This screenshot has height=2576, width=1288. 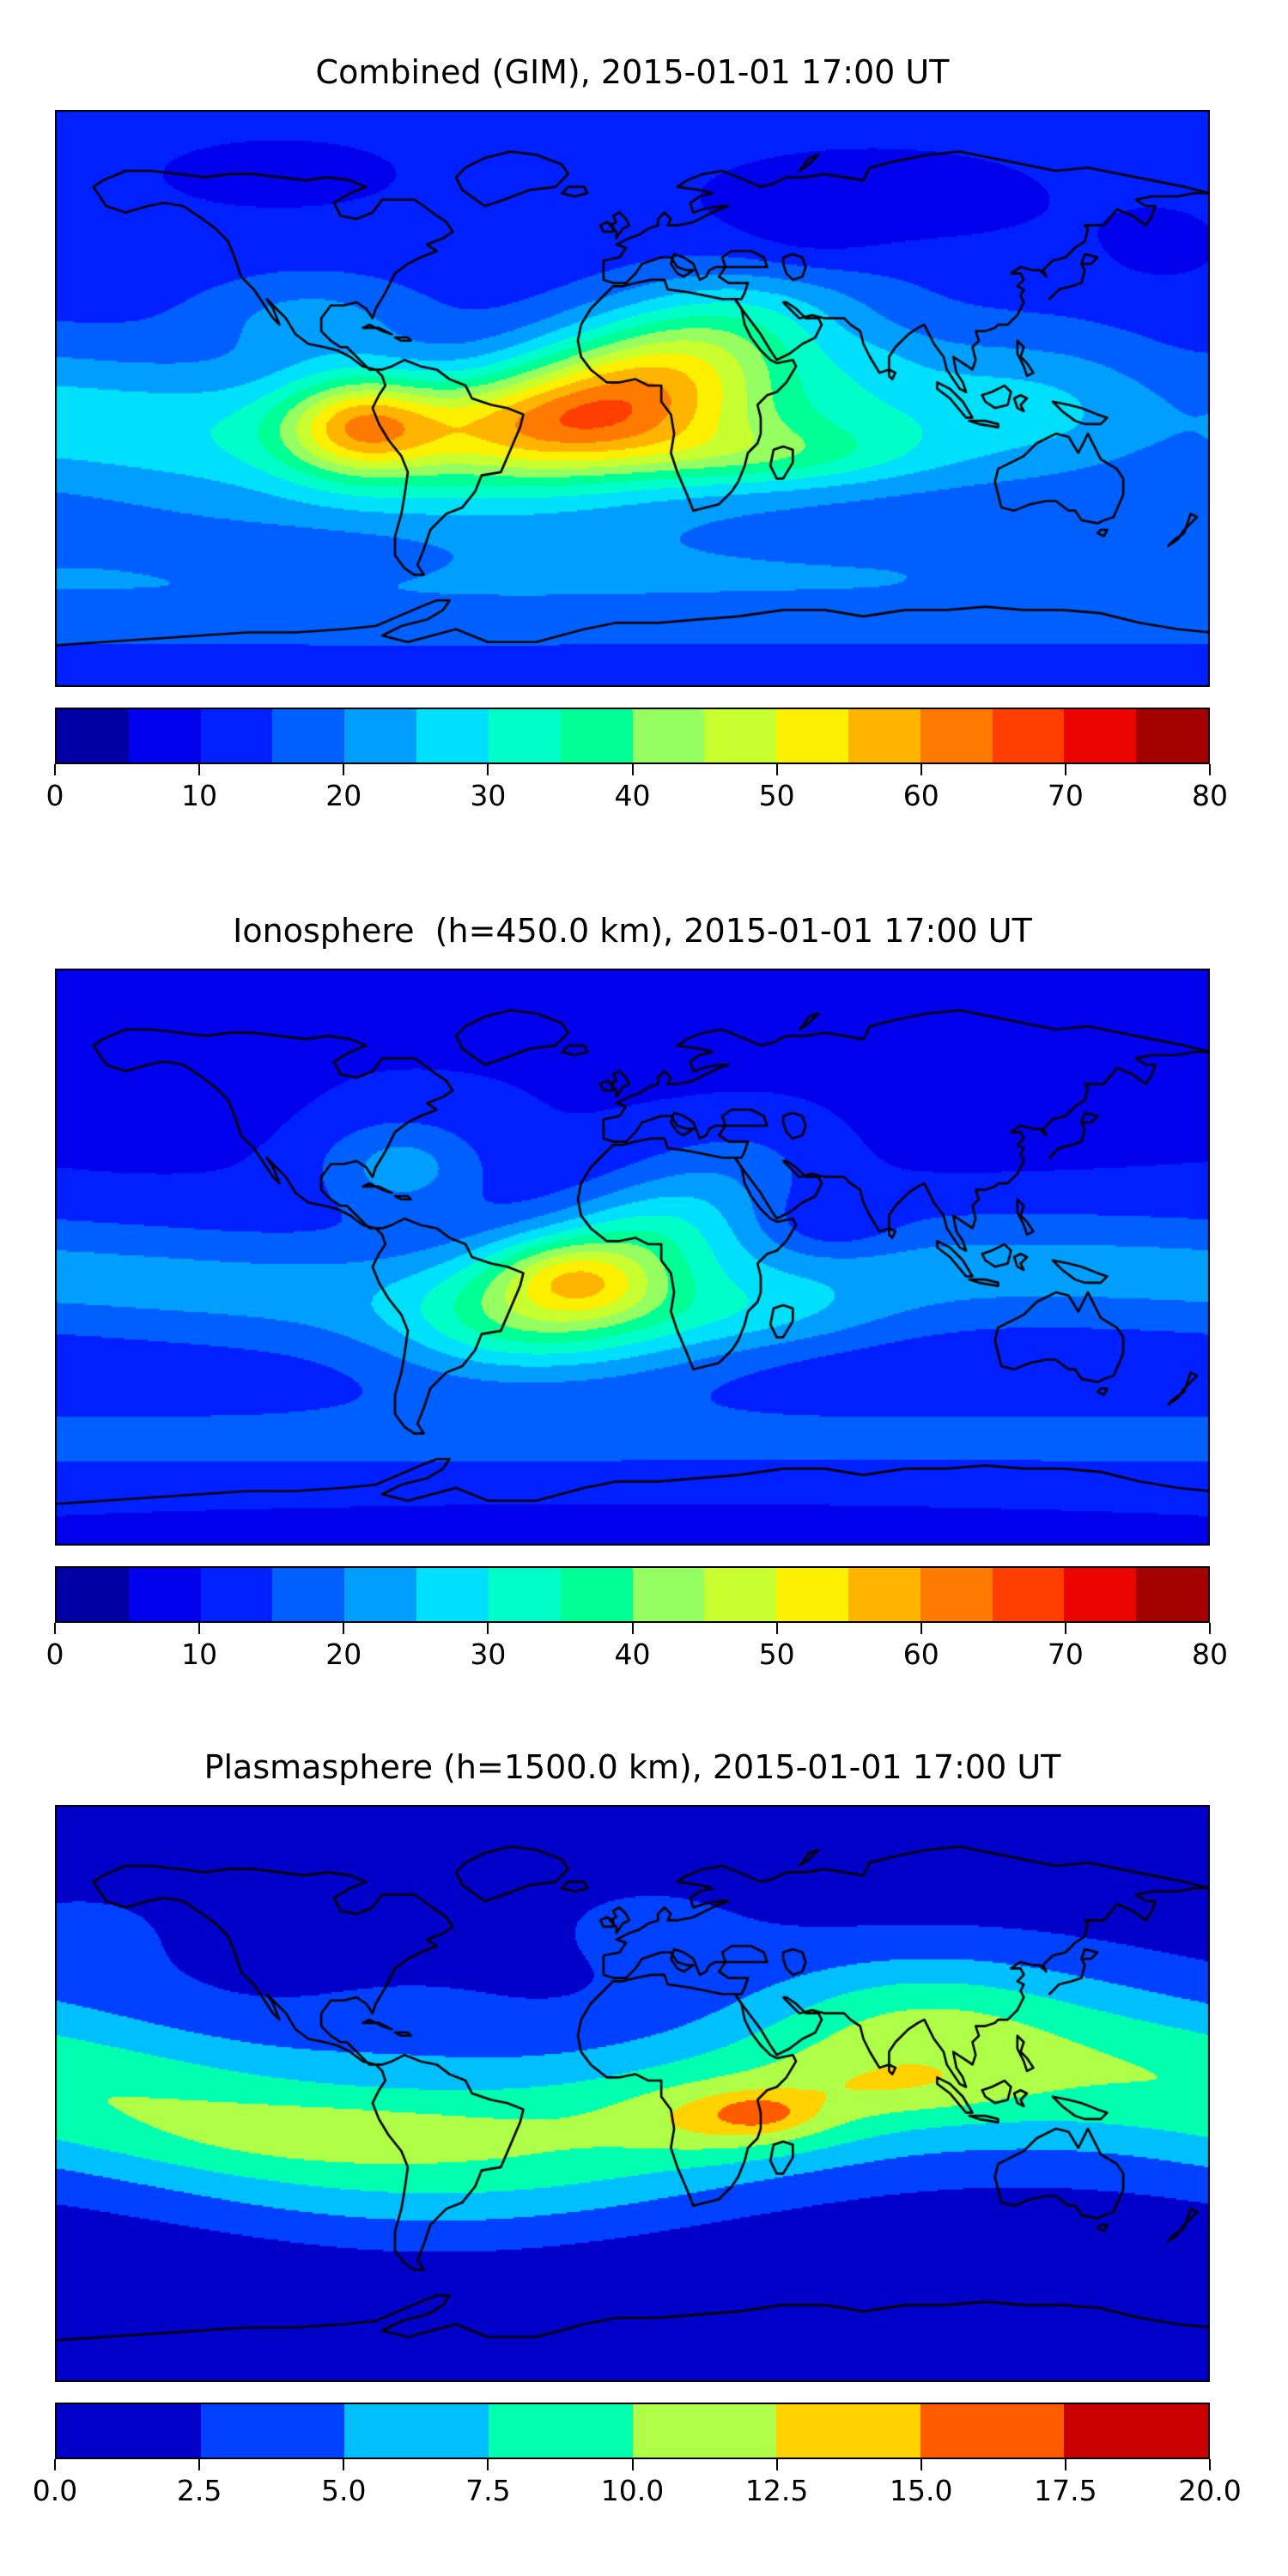 I want to click on panel-1-colorbar-ticks: 0 10 20 30 40 50 60 70 80, so click(x=637, y=790).